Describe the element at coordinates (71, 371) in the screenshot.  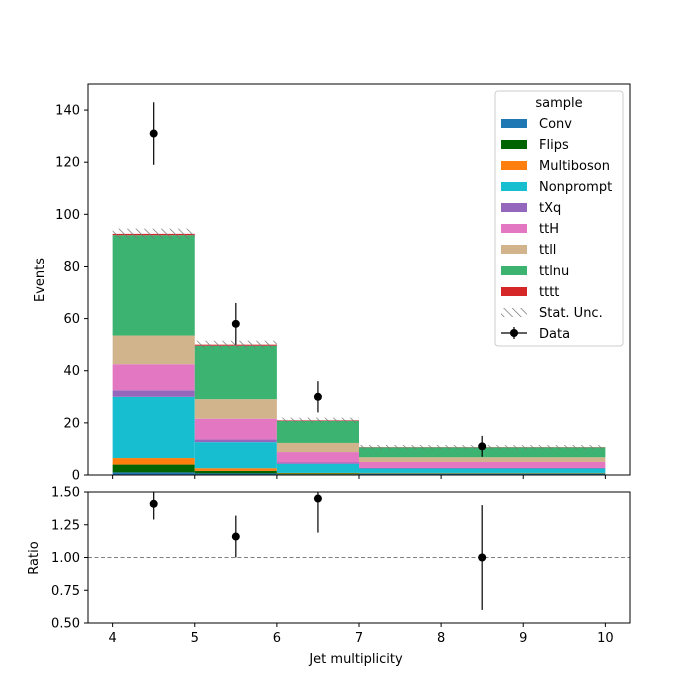
I see `main-ytick-label-40: 40` at that location.